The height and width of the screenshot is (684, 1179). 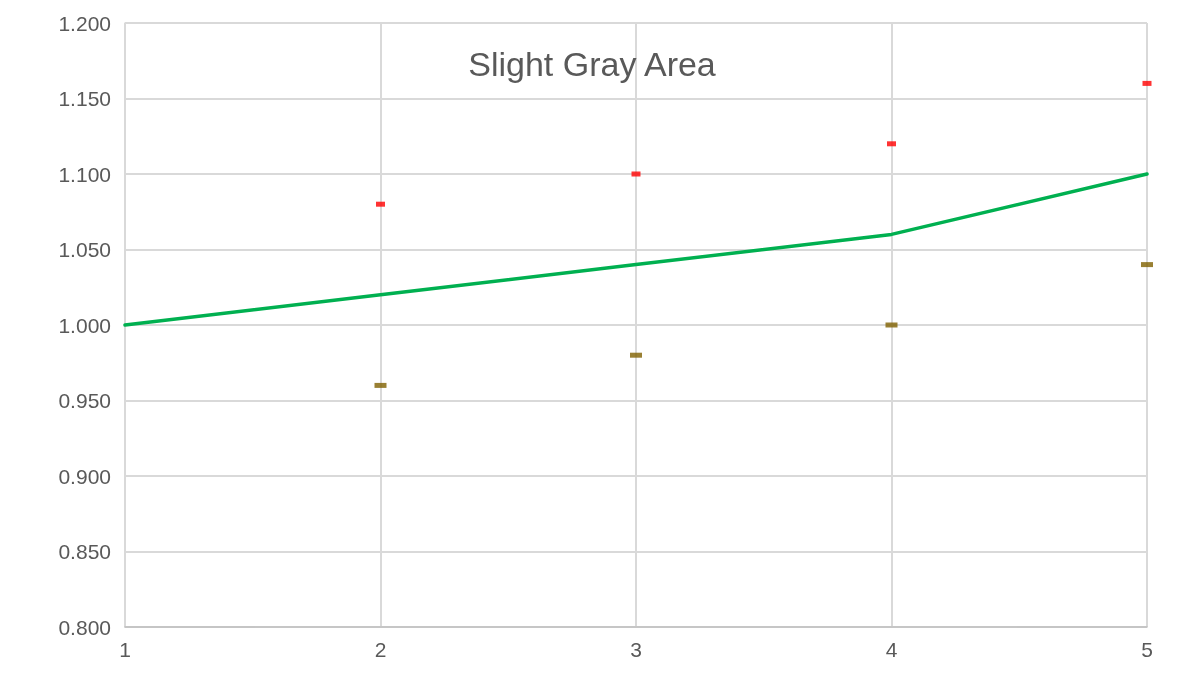 What do you see at coordinates (84, 249) in the screenshot?
I see `y-tick-label: 1.050` at bounding box center [84, 249].